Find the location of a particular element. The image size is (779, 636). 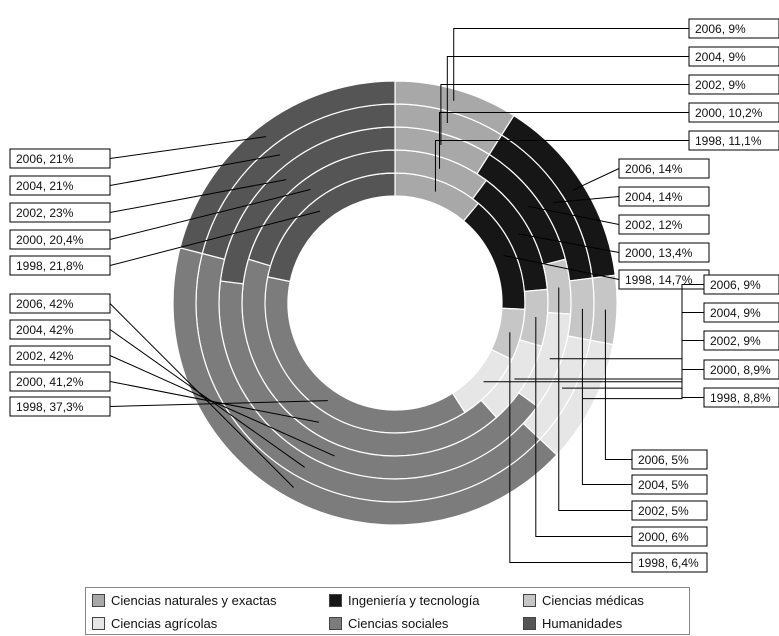

callout-label-1998-humanidades: 1998, 21,8% is located at coordinates (50, 266).